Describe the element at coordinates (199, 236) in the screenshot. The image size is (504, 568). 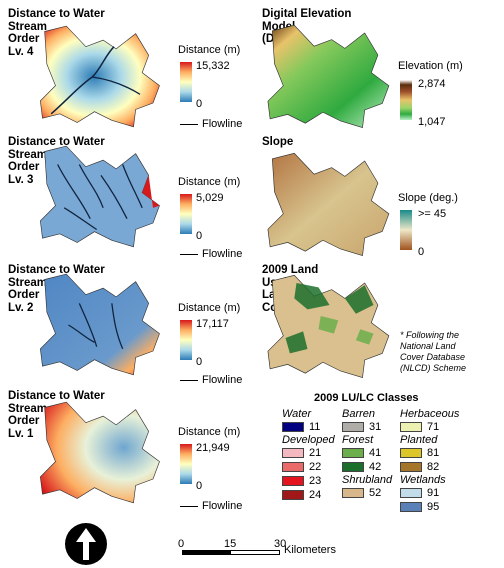
I see `legend-min-dist3: 0` at that location.